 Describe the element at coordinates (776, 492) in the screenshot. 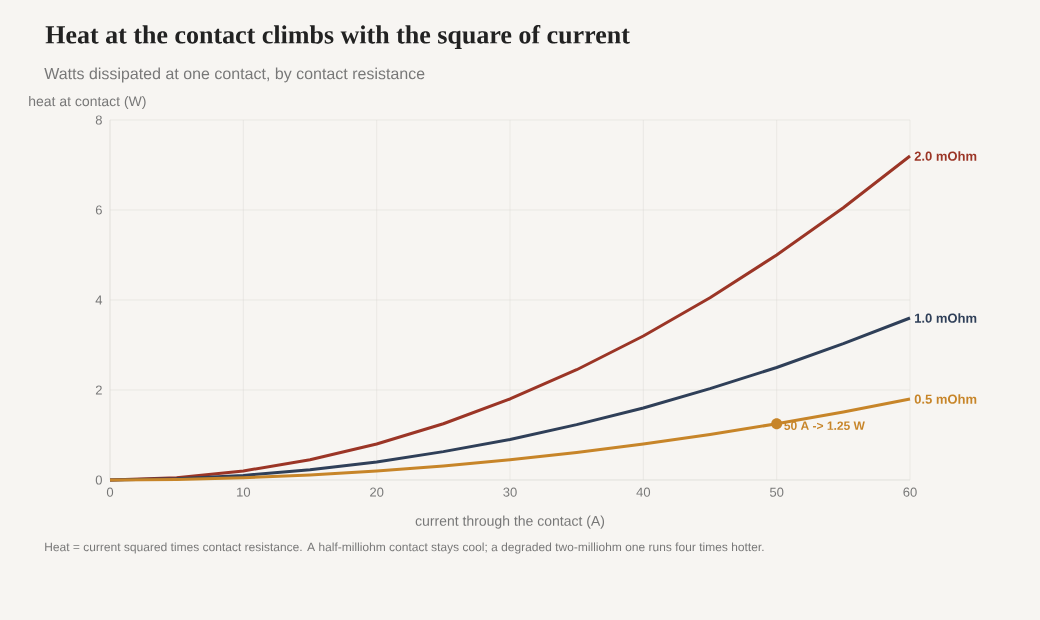

I see `x-tick-label: 50` at that location.